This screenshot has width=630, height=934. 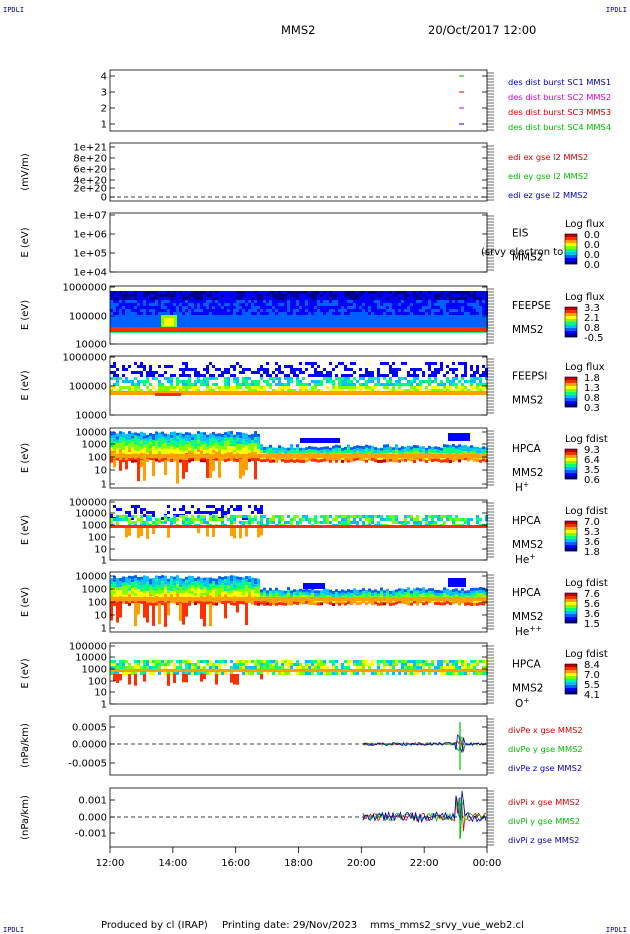 What do you see at coordinates (571, 454) in the screenshot?
I see `colorbar-step` at bounding box center [571, 454].